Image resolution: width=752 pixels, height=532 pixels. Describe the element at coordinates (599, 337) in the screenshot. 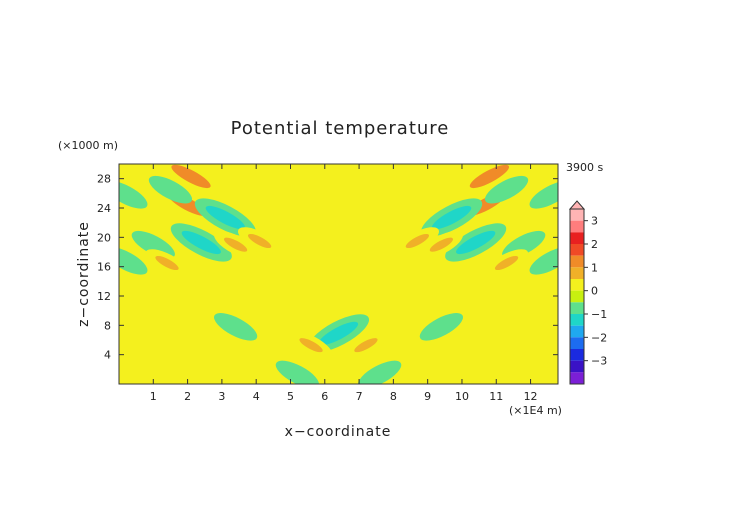

I see `colorbar-tick-label: −2` at that location.